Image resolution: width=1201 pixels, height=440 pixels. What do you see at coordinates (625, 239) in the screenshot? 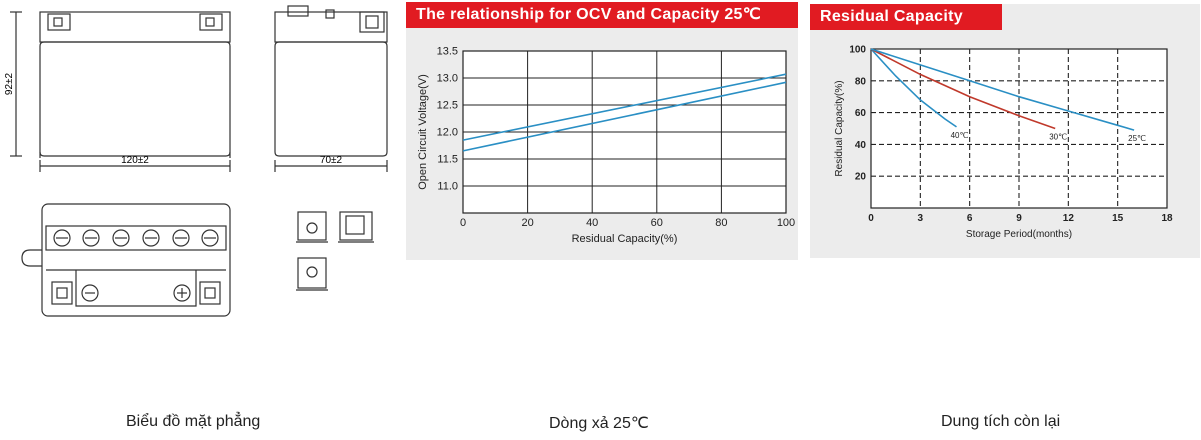
I see `x-axis-title: Residual Capacity(%)` at bounding box center [625, 239].